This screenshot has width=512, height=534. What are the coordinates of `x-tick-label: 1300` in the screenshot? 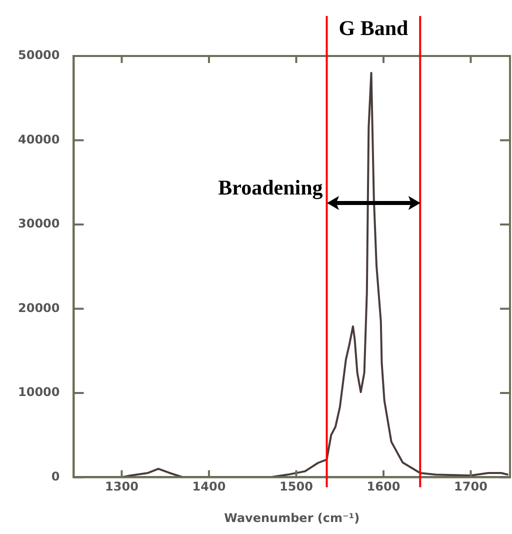 It's located at (121, 487).